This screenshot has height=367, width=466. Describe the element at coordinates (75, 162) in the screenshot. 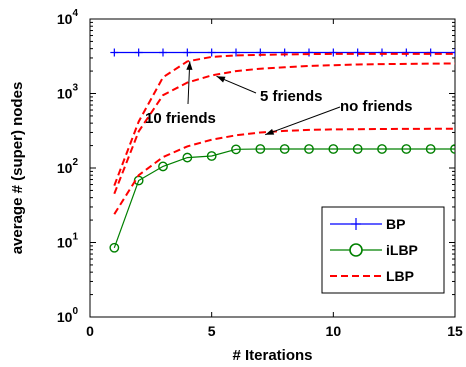

I see `y-tick-exponent: 2` at that location.